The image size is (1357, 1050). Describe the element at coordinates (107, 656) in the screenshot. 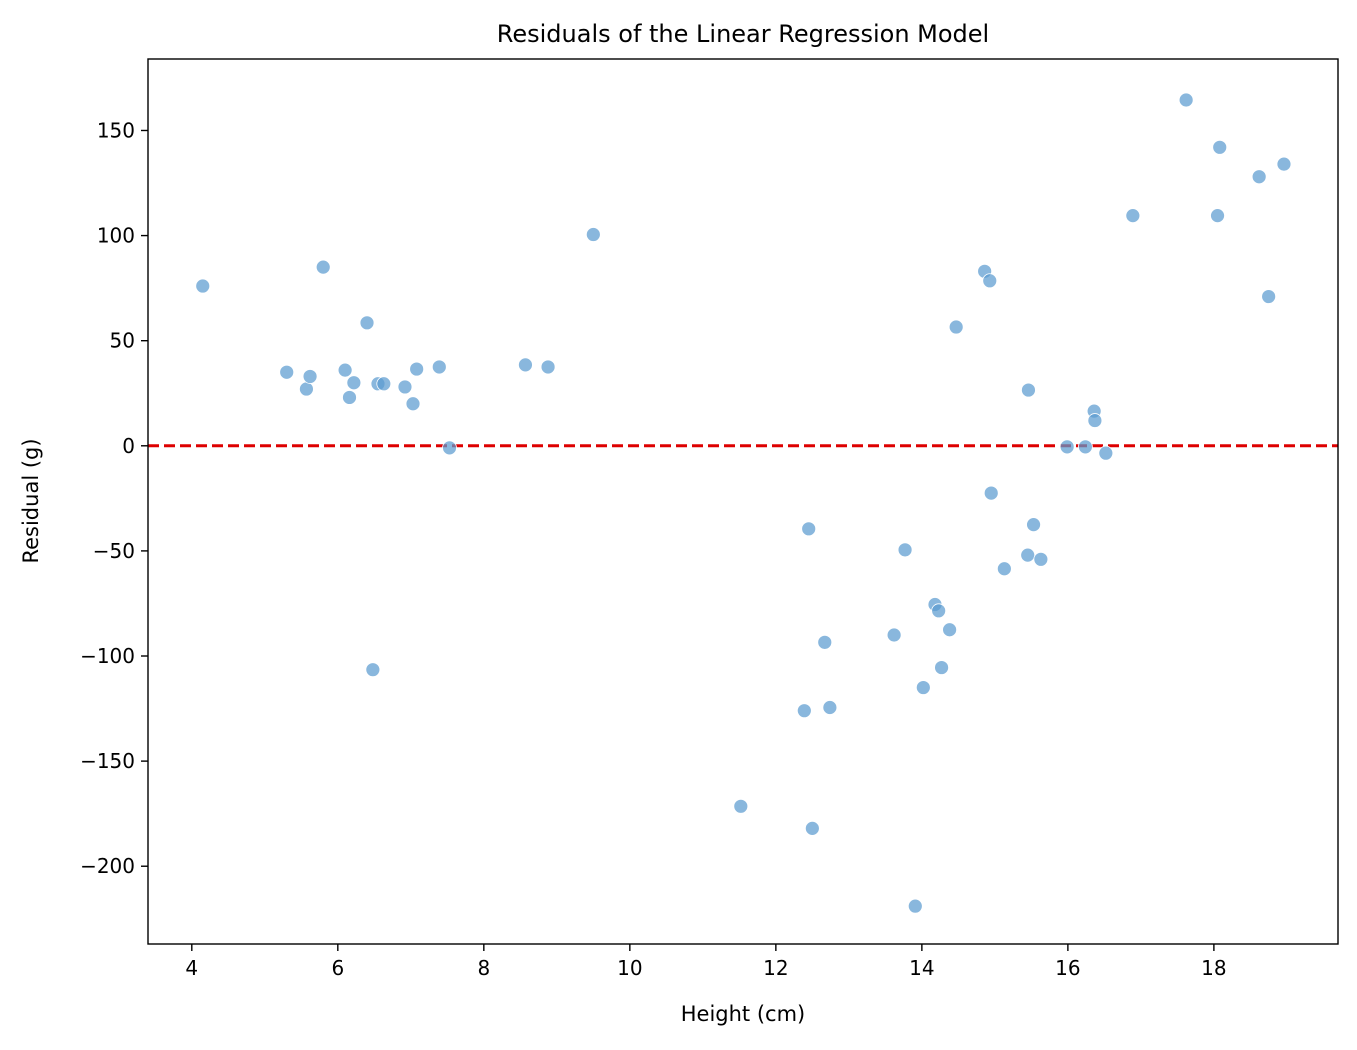

I see `y-tick-label: −100` at that location.